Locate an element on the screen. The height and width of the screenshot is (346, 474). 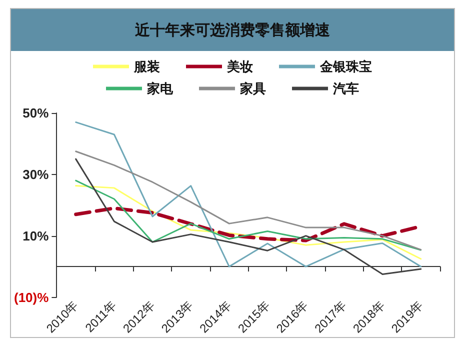
y-tick-label: (10)% is located at coordinates (32, 297).